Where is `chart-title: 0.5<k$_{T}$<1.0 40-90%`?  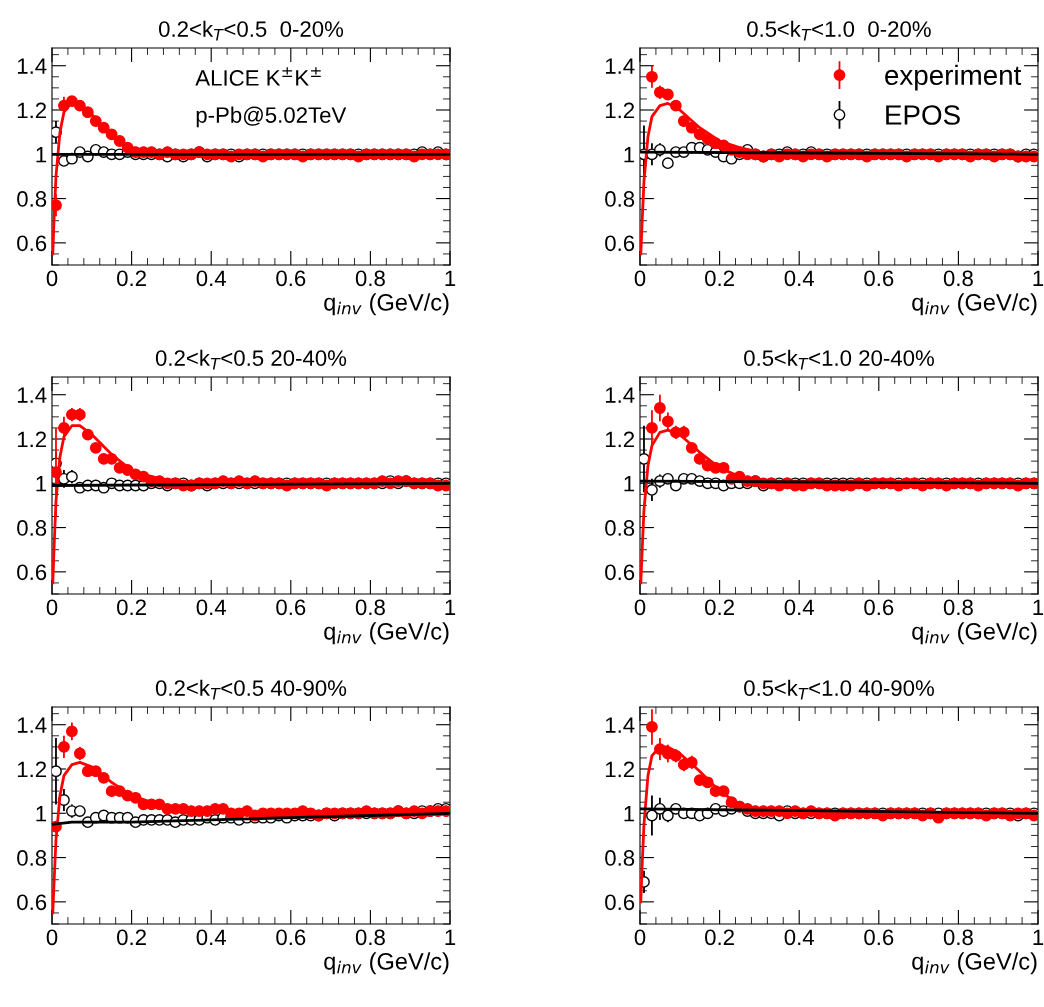
chart-title: 0.5<k$_{T}$<1.0 40-90% is located at coordinates (839, 689).